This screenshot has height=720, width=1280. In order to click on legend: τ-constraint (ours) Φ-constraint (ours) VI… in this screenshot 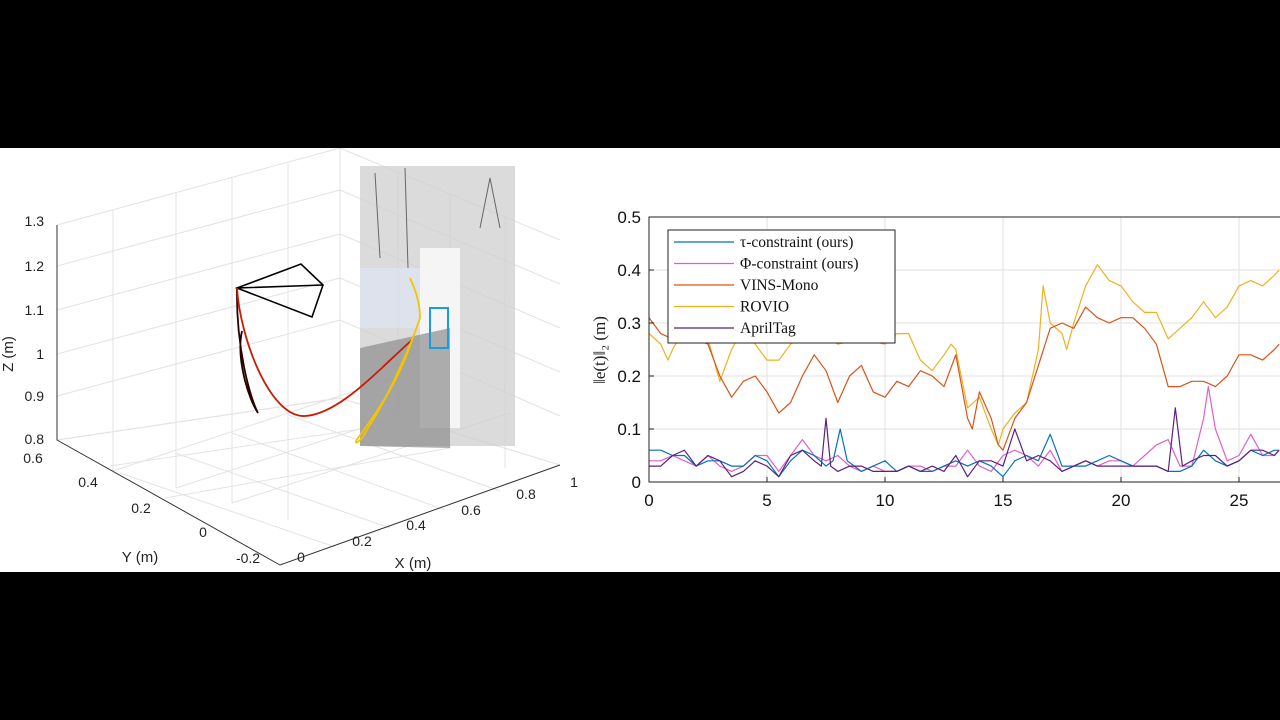, I will do `click(781, 286)`.